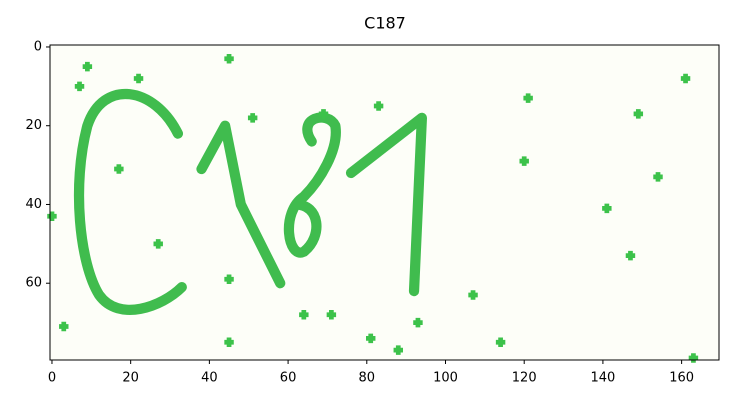 The height and width of the screenshot is (411, 738). What do you see at coordinates (33, 125) in the screenshot?
I see `y-tick-label: 20` at bounding box center [33, 125].